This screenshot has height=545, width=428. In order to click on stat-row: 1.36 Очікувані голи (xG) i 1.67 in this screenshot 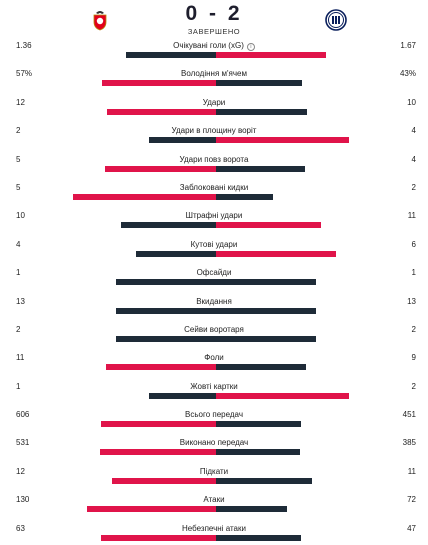, I will do `click(214, 52)`.